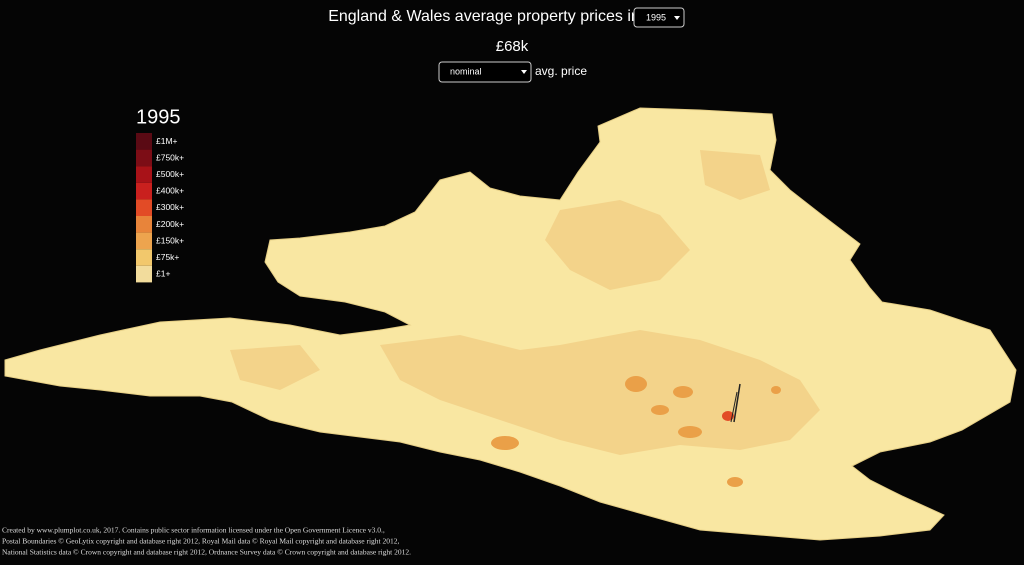 Image resolution: width=1024 pixels, height=565 pixels. I want to click on legend-label: £750k+, so click(170, 157).